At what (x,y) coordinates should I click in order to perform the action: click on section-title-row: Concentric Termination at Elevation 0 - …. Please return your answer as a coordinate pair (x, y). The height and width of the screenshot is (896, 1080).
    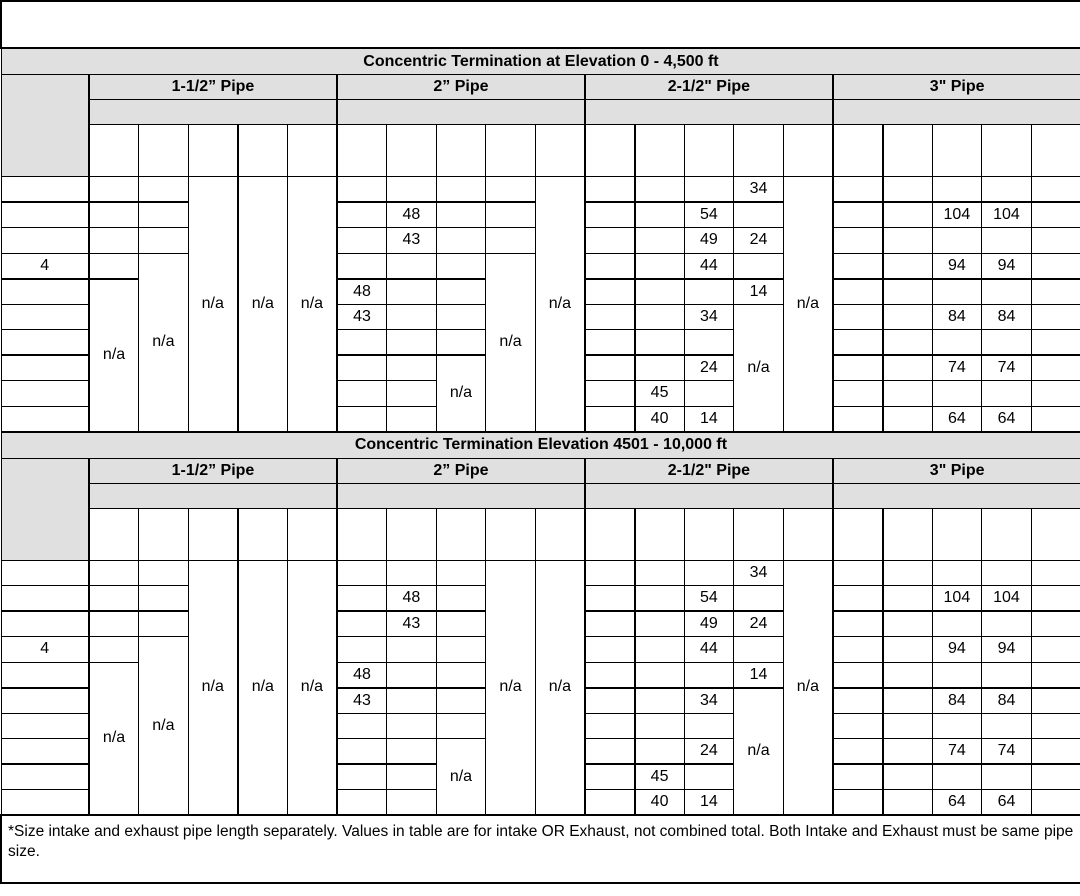
    Looking at the image, I should click on (540, 61).